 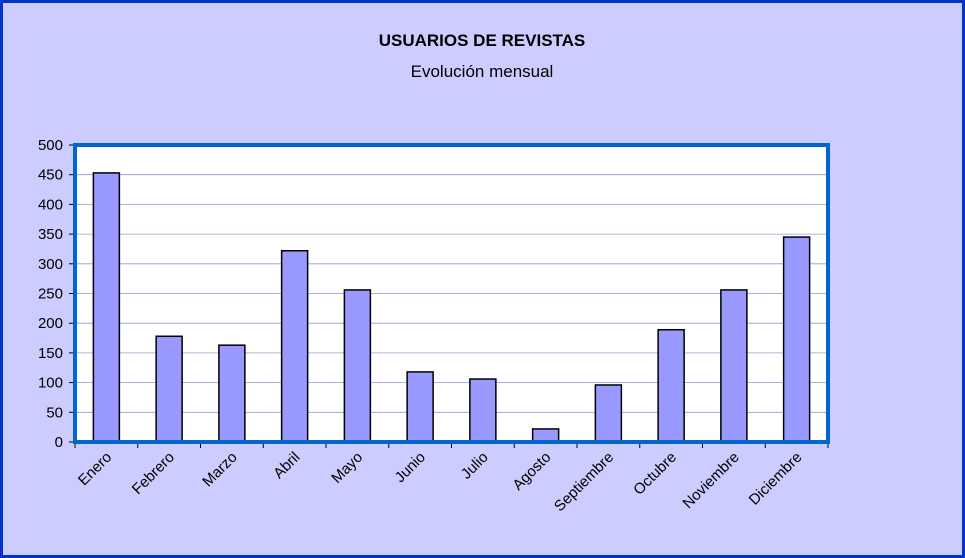 What do you see at coordinates (59, 442) in the screenshot?
I see `y-tick-label: 0` at bounding box center [59, 442].